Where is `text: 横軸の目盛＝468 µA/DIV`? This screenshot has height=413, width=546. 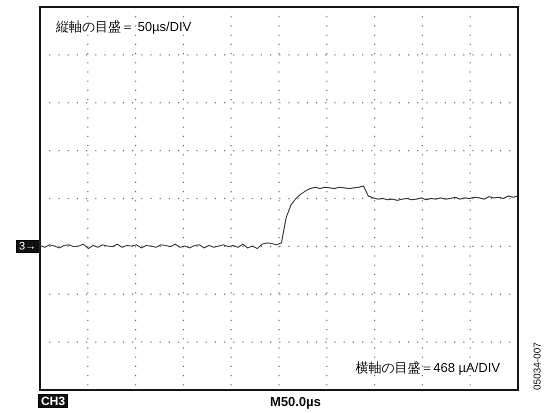 text: 横軸の目盛＝468 µA/DIV is located at coordinates (427, 367).